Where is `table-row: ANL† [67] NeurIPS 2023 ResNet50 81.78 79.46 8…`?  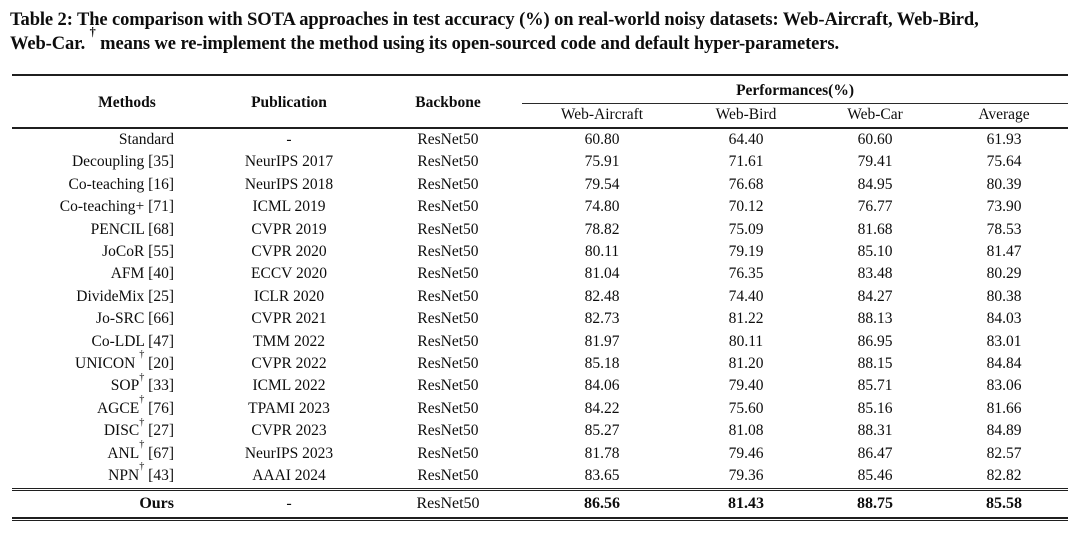
table-row: ANL† [67] NeurIPS 2023 ResNet50 81.78 79.46 8… is located at coordinates (540, 451).